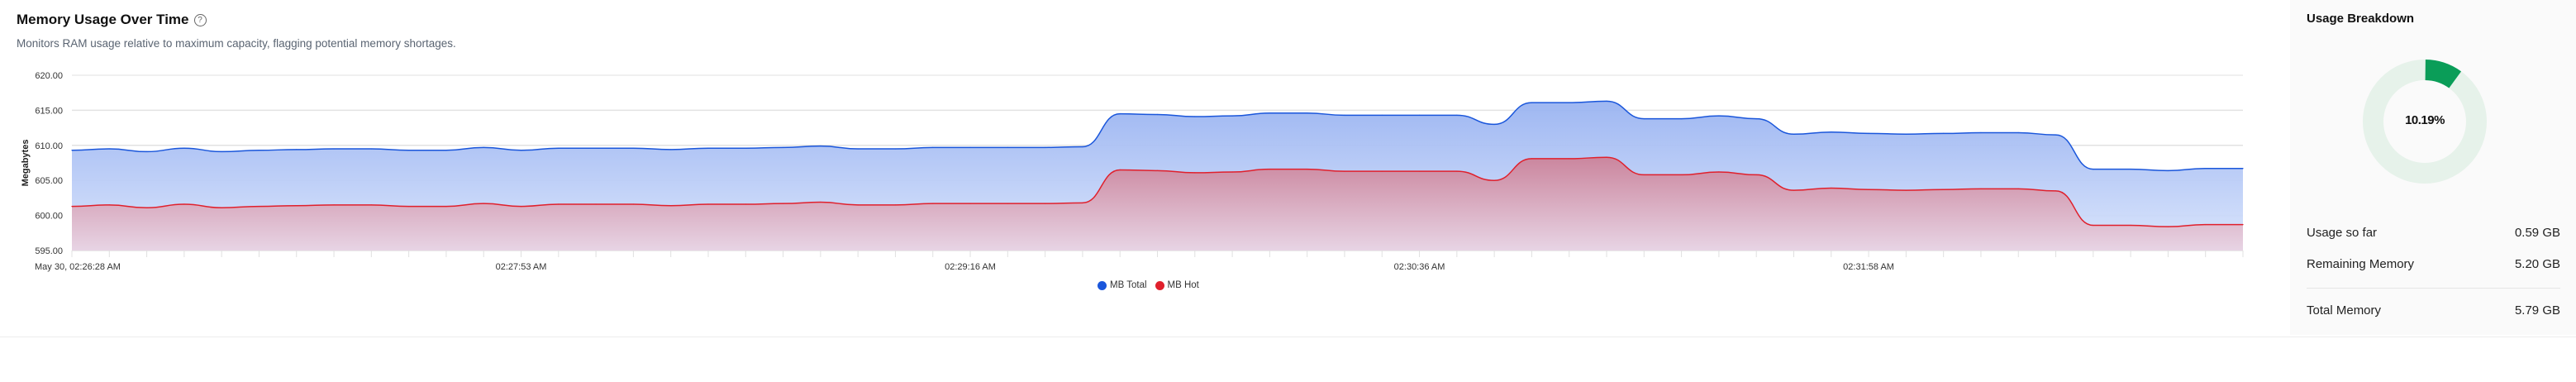 Image resolution: width=2576 pixels, height=382 pixels. I want to click on question-circle-icon: ?, so click(200, 19).